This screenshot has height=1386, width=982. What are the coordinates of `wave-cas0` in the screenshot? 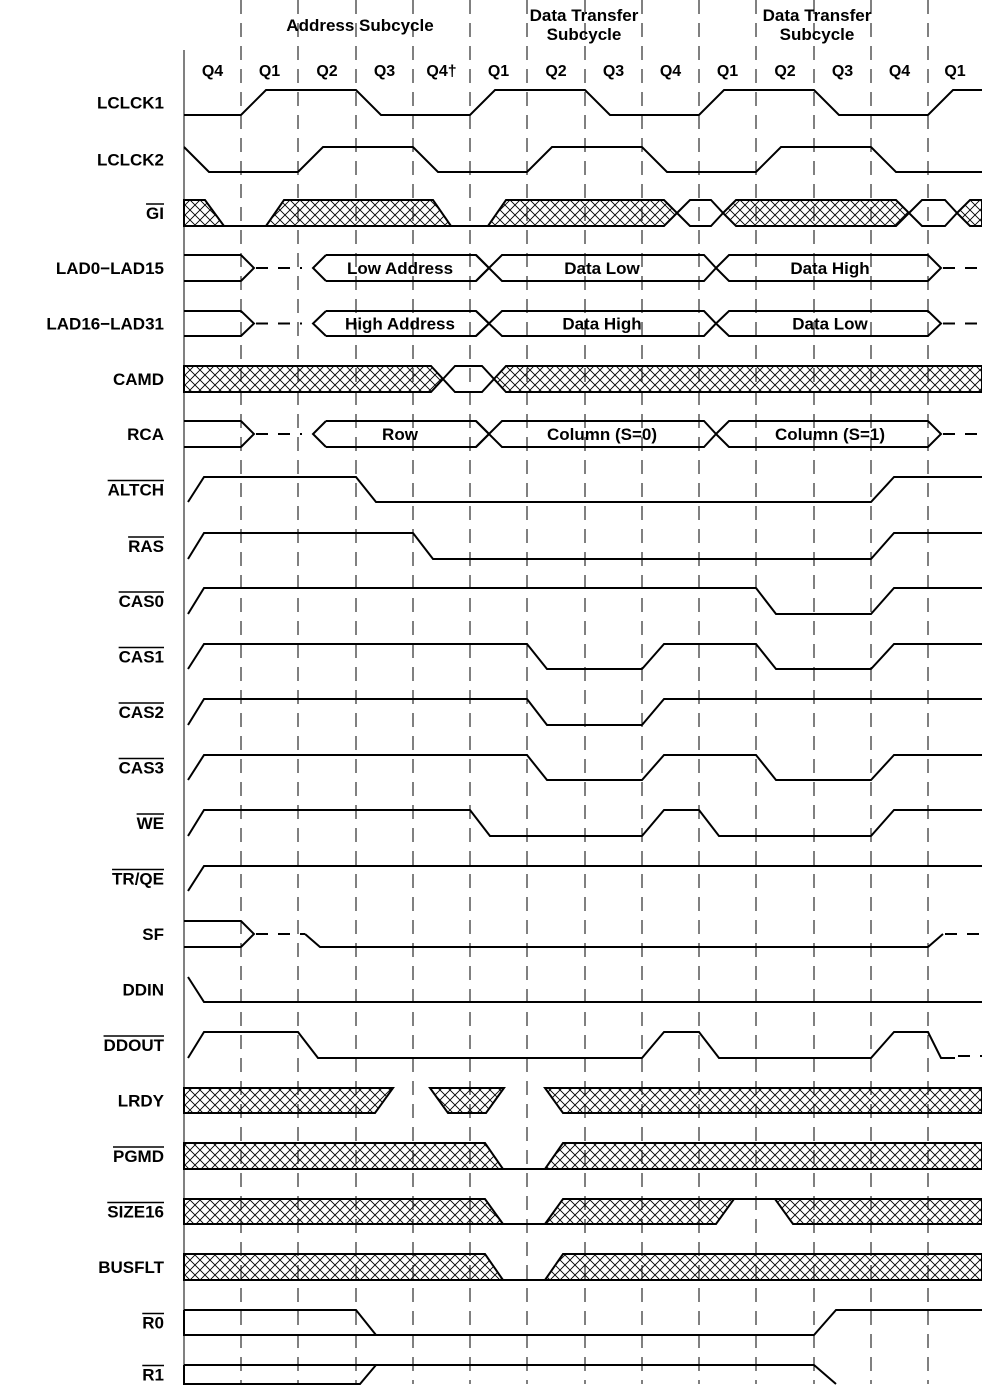 It's located at (584, 601).